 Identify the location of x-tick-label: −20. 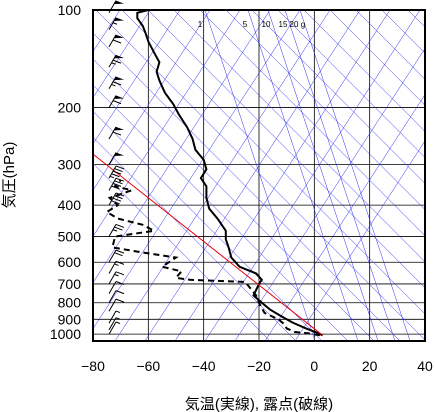
(259, 366).